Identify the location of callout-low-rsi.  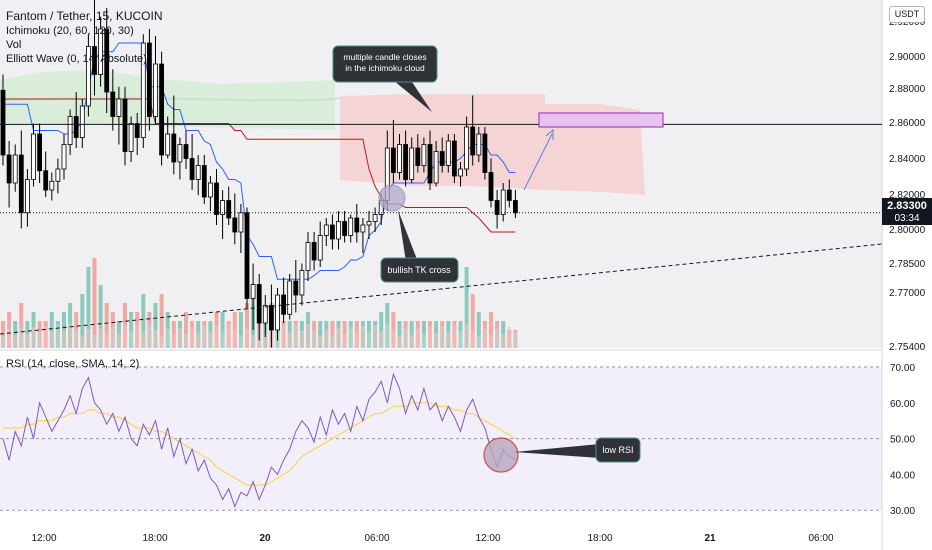
(618, 450).